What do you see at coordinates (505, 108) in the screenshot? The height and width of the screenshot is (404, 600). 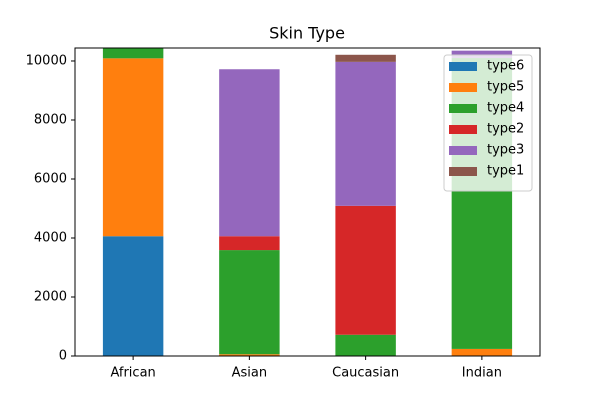 I see `legend-label: type4` at bounding box center [505, 108].